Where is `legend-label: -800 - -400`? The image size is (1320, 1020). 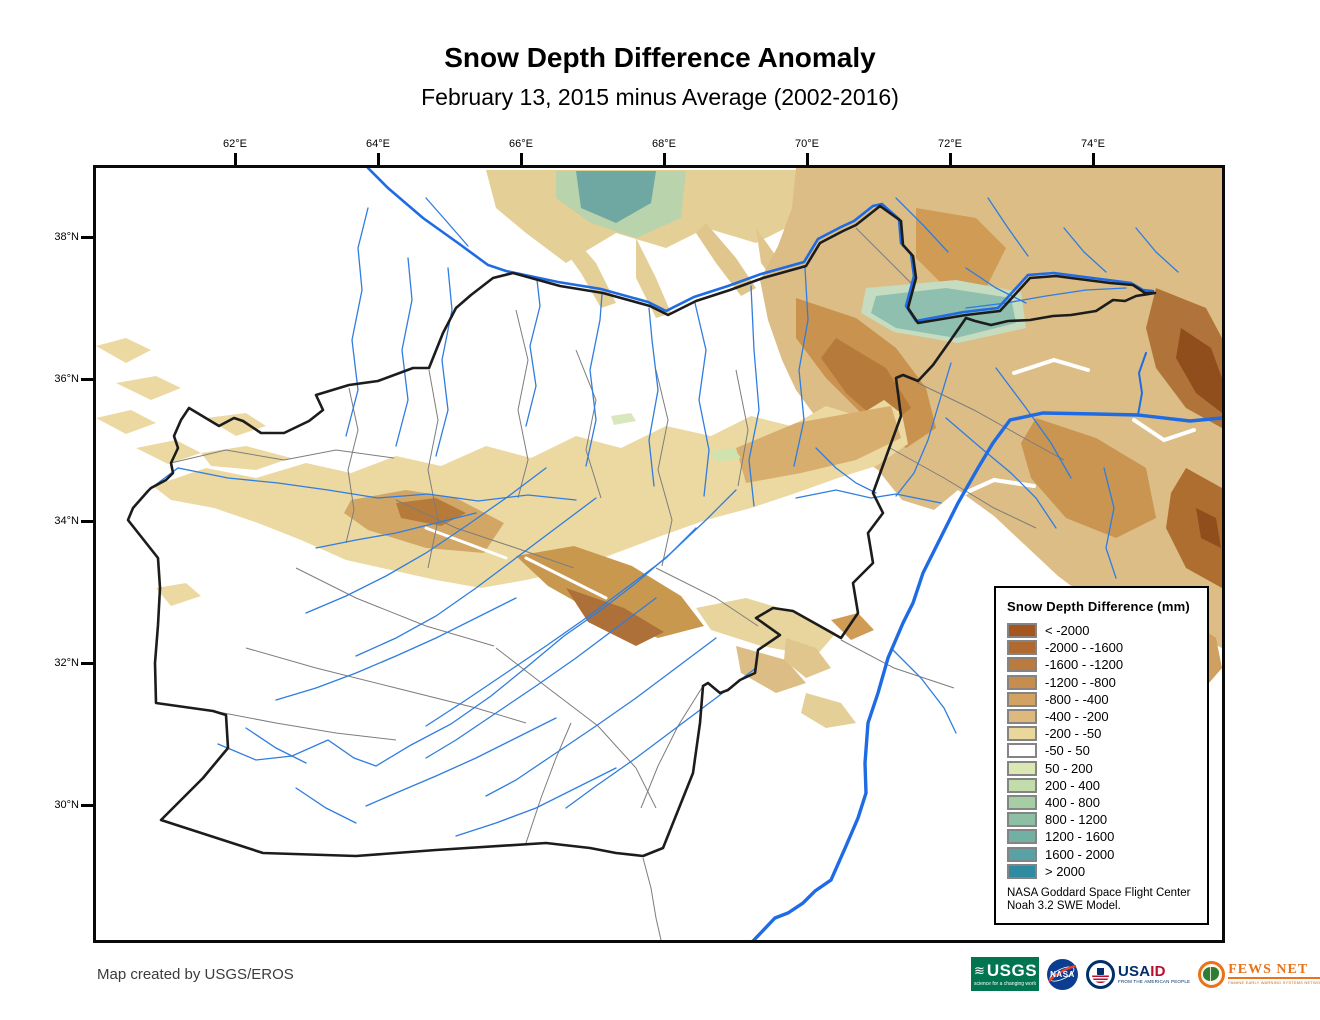 legend-label: -800 - -400 is located at coordinates (1077, 699).